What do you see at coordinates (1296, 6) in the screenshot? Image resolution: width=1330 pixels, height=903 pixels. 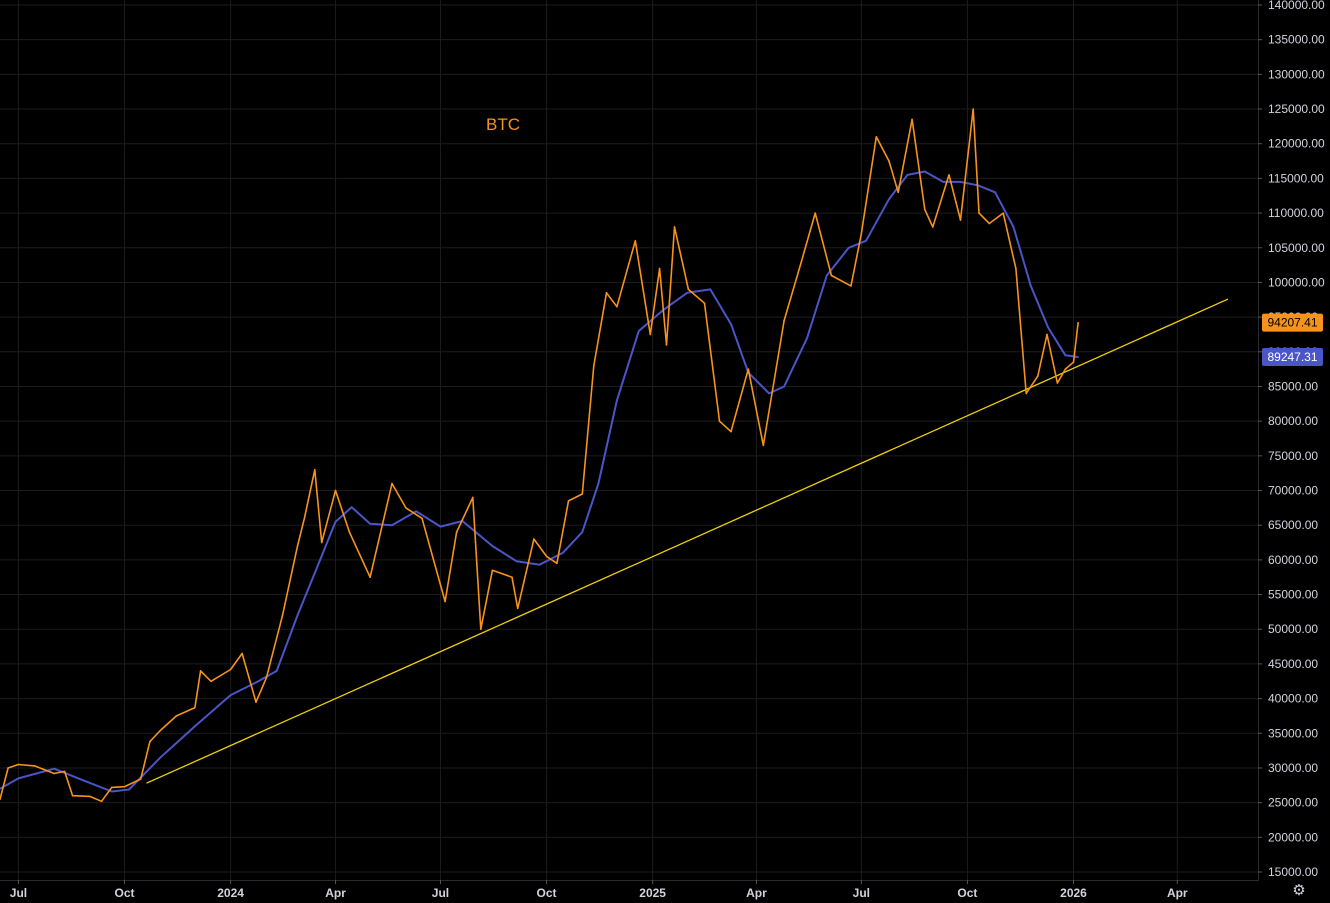 I see `y-tick-label: 140000.00` at bounding box center [1296, 6].